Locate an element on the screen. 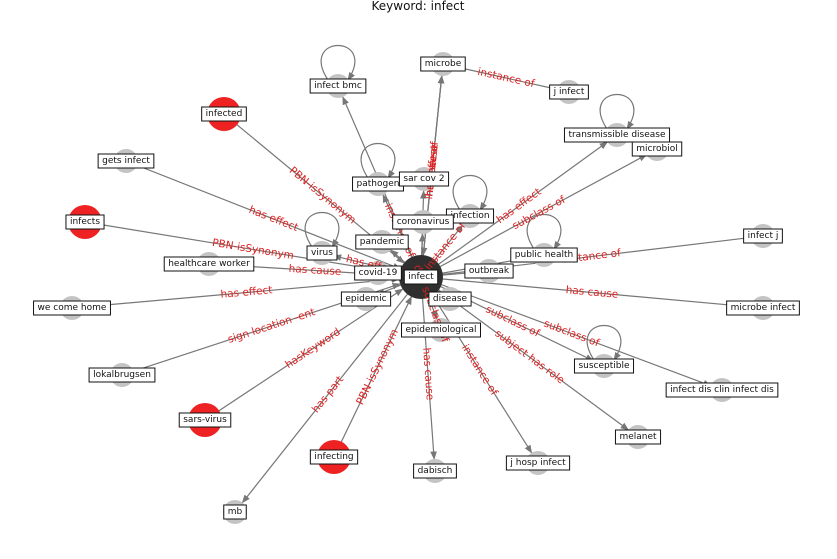  node-label-text: outbreak is located at coordinates (489, 271).